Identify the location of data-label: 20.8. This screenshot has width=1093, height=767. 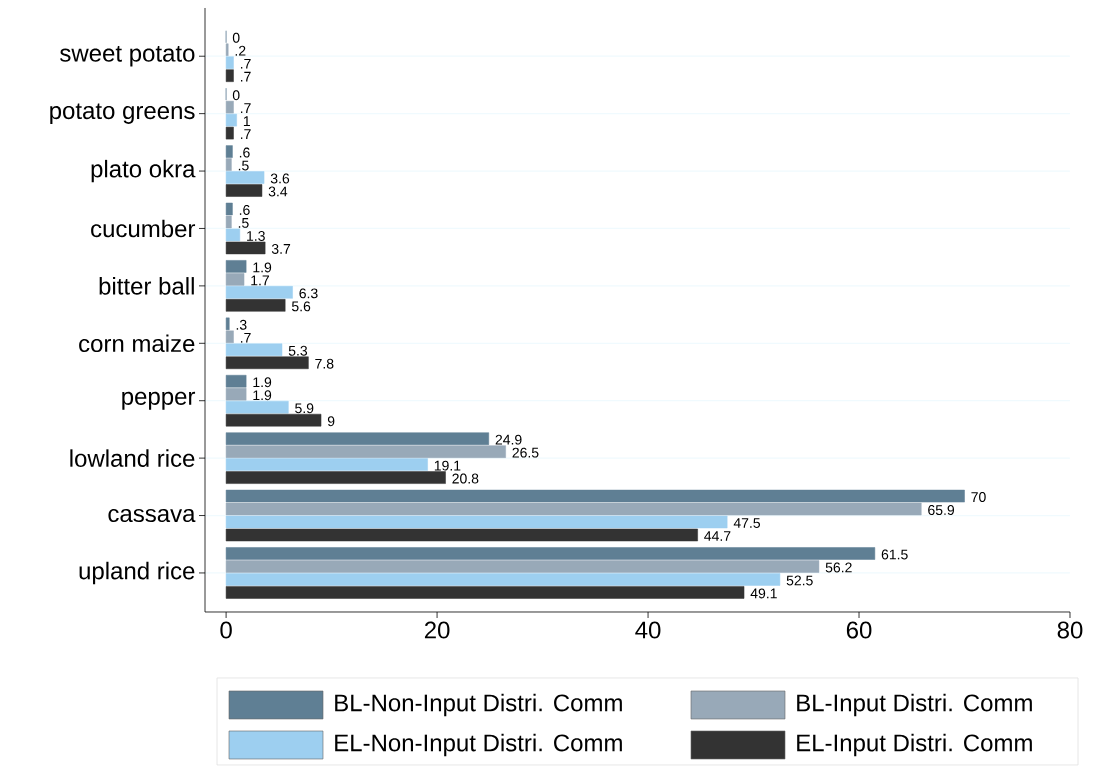
(465, 478).